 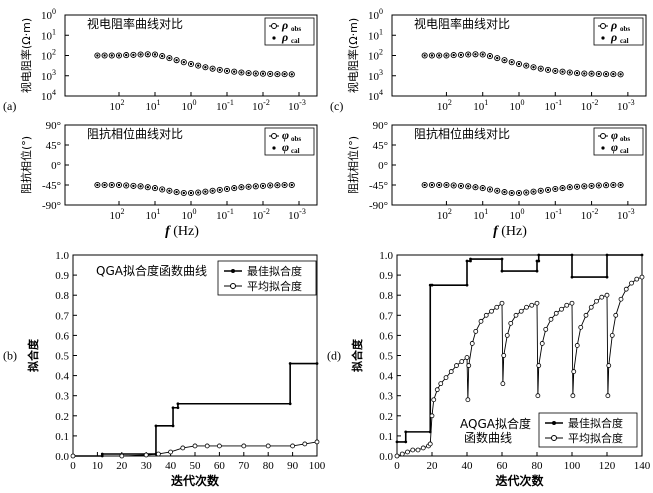 What do you see at coordinates (26, 165) in the screenshot?
I see `y-axis-label: 阻抗相位(°)` at bounding box center [26, 165].